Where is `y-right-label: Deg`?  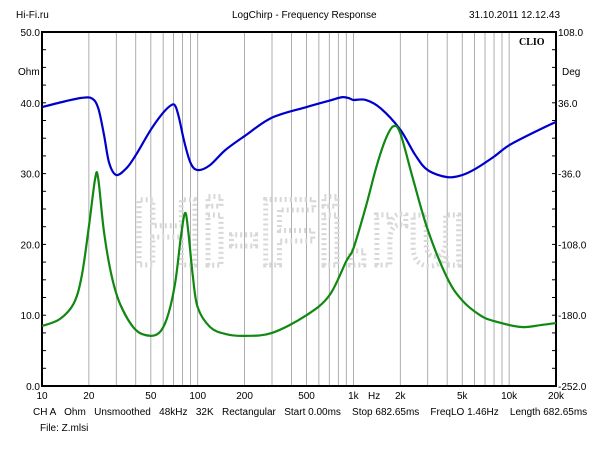 y-right-label: Deg is located at coordinates (571, 72).